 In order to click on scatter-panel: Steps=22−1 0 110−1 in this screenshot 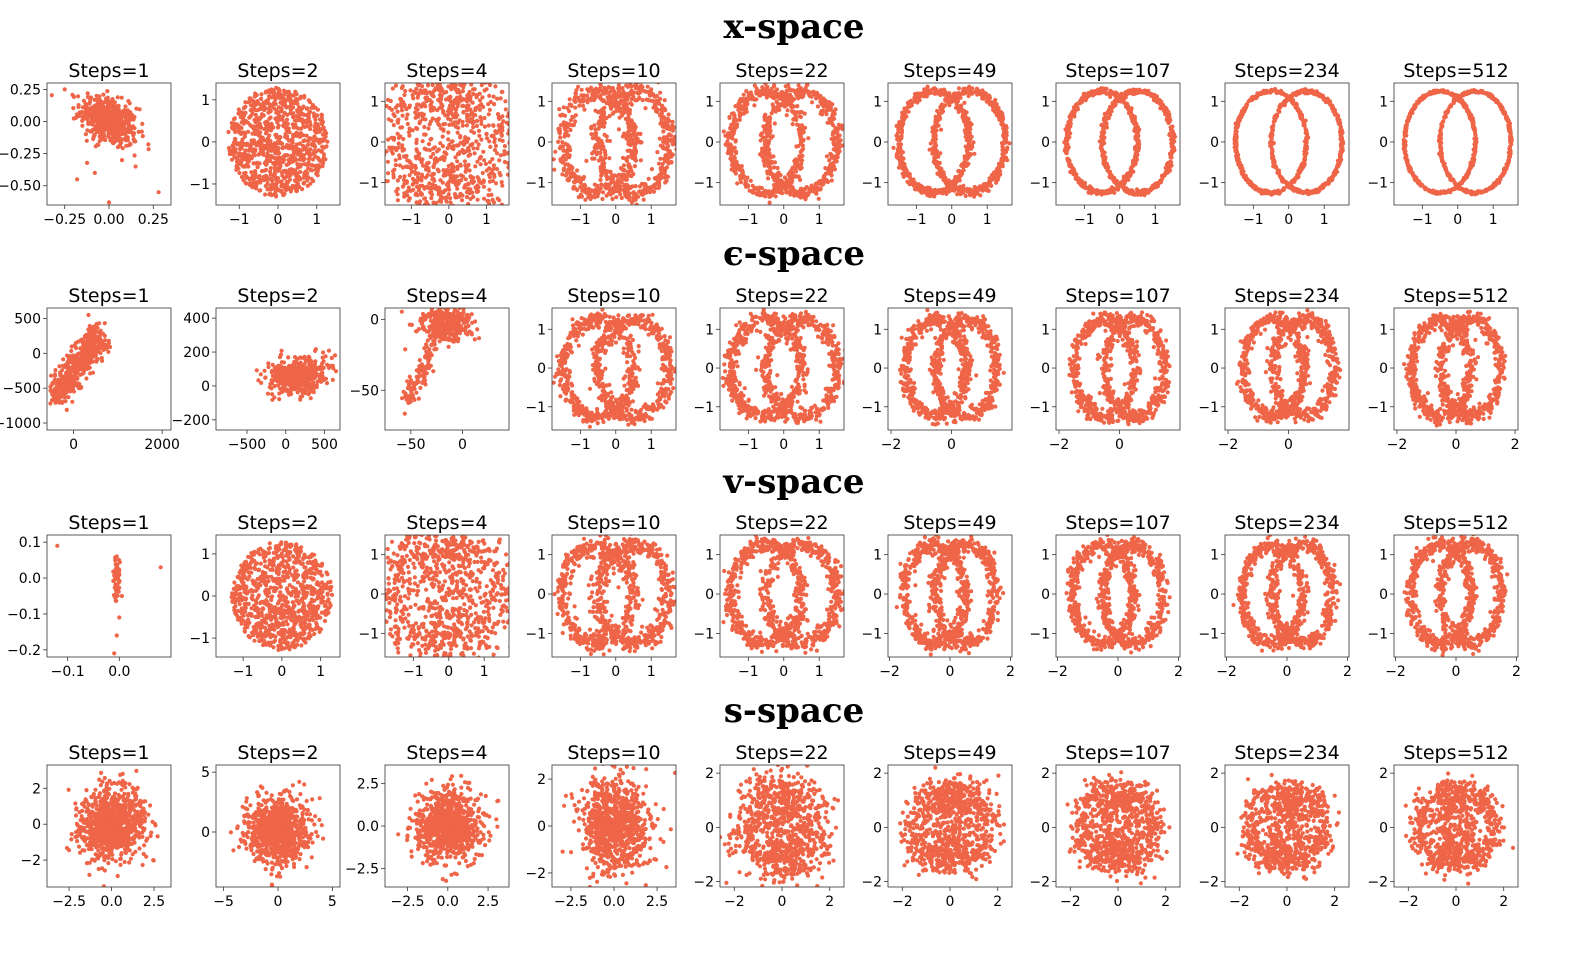, I will do `click(769, 144)`.